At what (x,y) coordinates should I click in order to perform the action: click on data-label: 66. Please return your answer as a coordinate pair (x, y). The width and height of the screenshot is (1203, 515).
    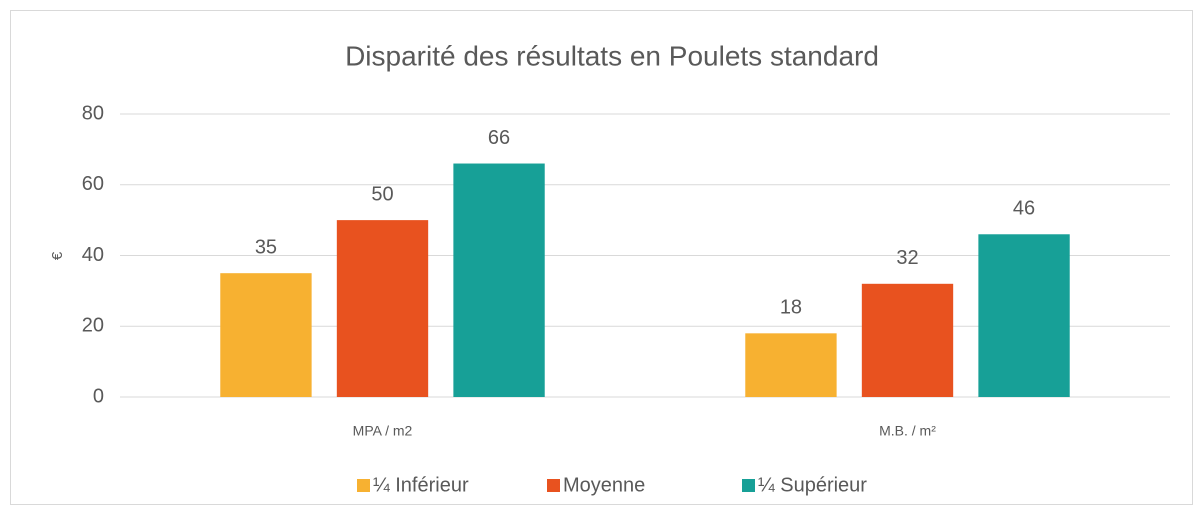
    Looking at the image, I should click on (499, 138).